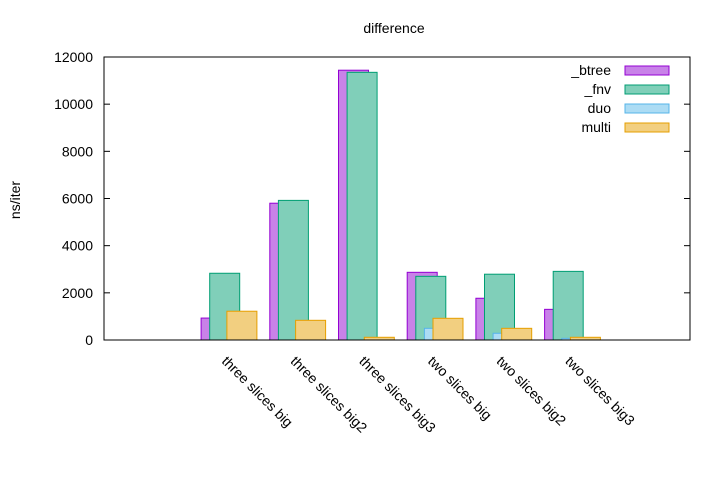 Image resolution: width=720 pixels, height=485 pixels. Describe the element at coordinates (89, 340) in the screenshot. I see `y-tick-label: 0` at that location.